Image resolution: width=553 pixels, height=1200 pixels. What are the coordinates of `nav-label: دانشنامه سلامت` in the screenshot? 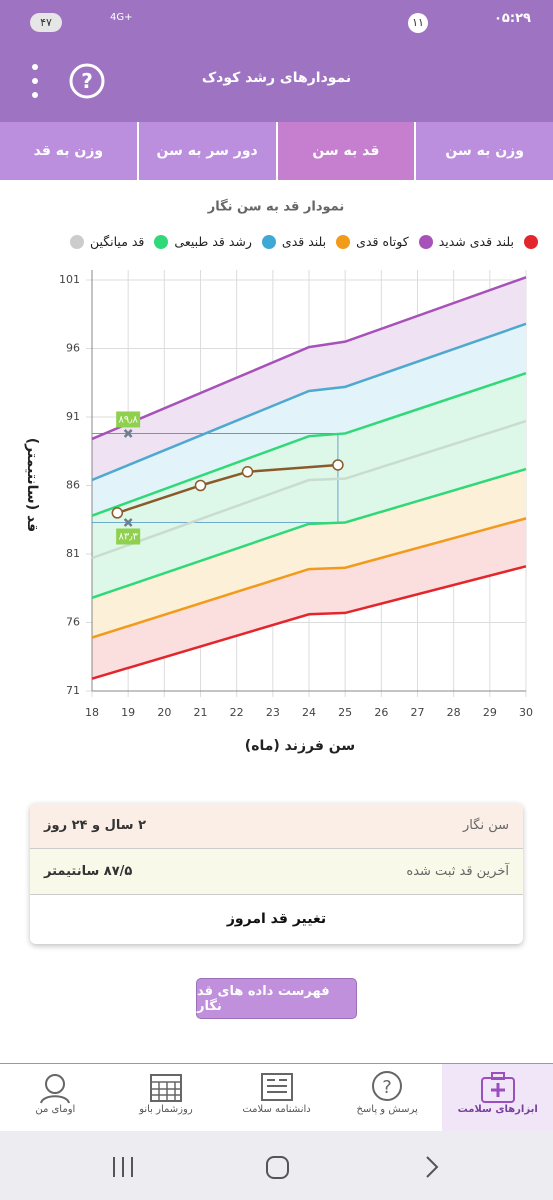 It's located at (276, 1109).